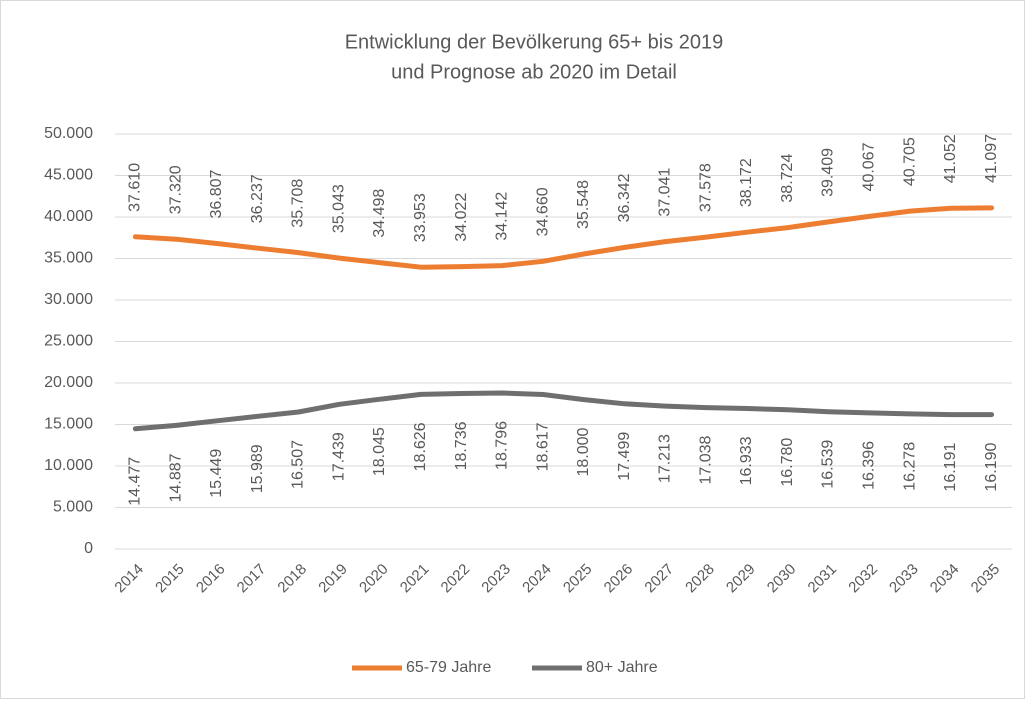 Image resolution: width=1026 pixels, height=705 pixels. What do you see at coordinates (68, 341) in the screenshot?
I see `y-tick-label: 25.000` at bounding box center [68, 341].